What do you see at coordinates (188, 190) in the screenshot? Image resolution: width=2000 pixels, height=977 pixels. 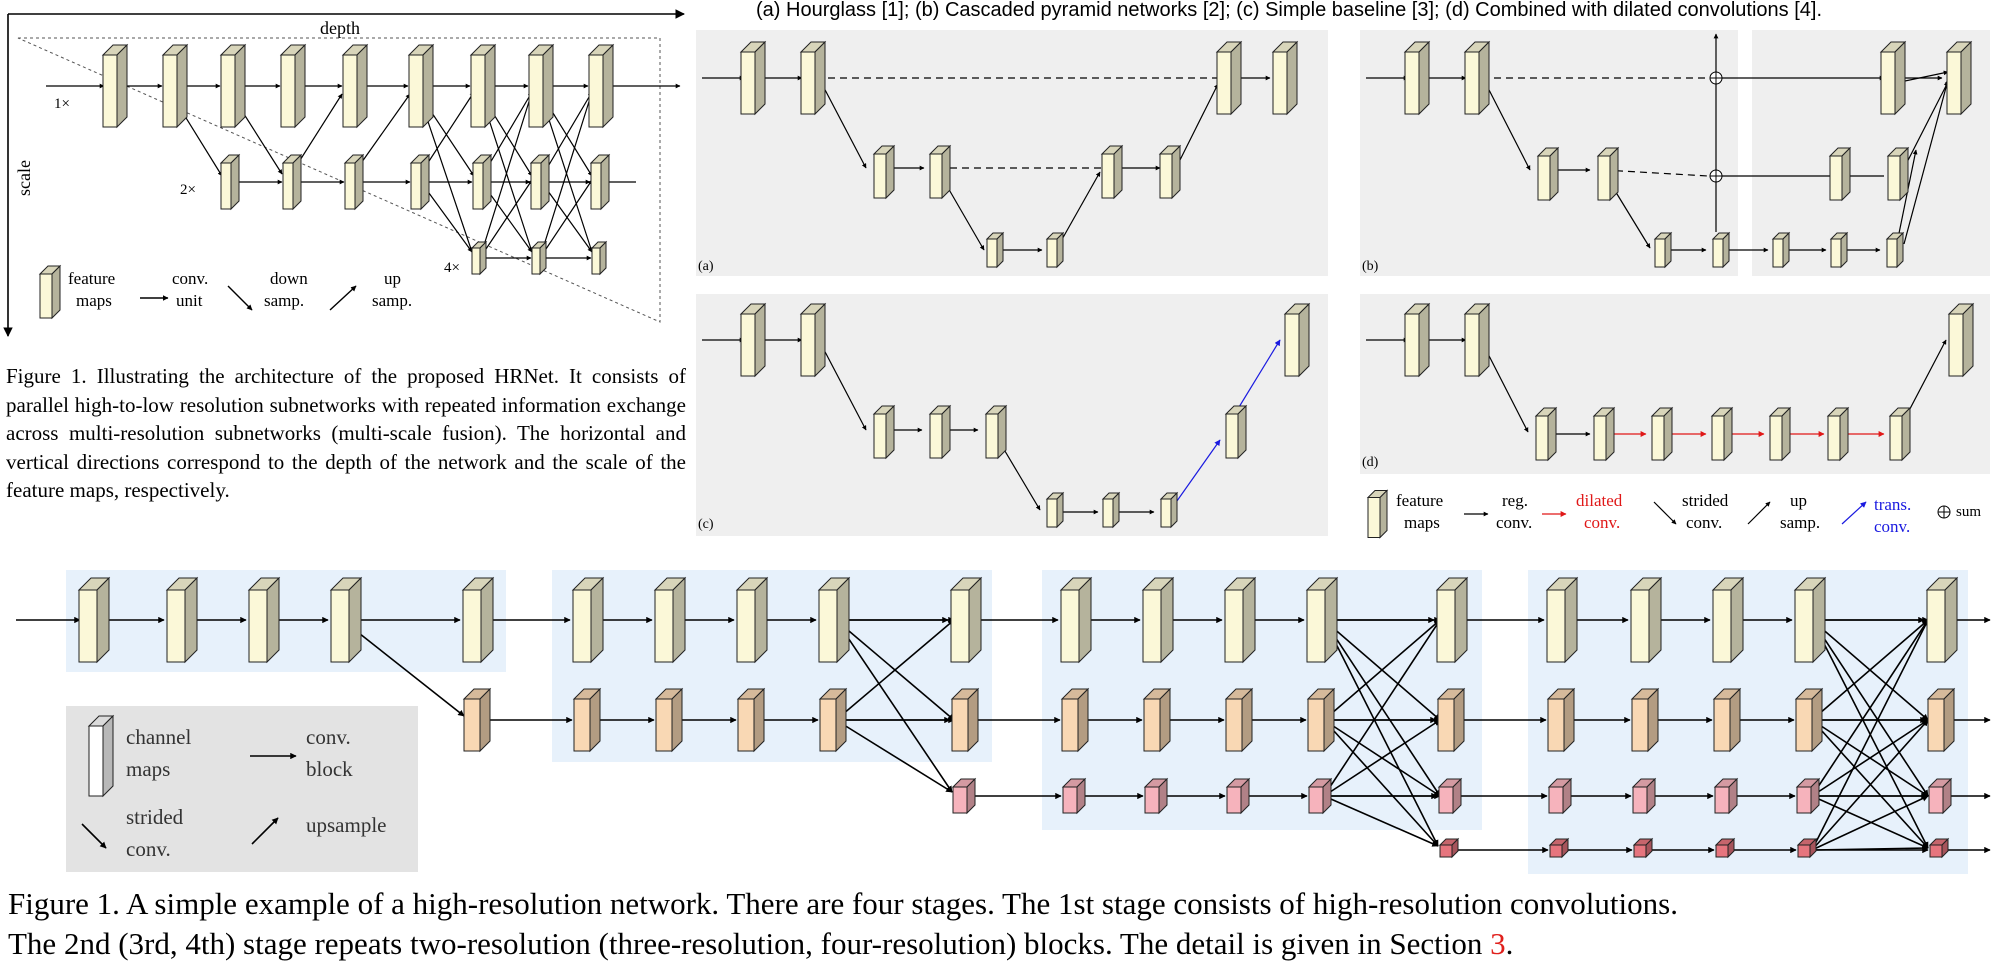 I see `scale-2x-label: 2×` at bounding box center [188, 190].